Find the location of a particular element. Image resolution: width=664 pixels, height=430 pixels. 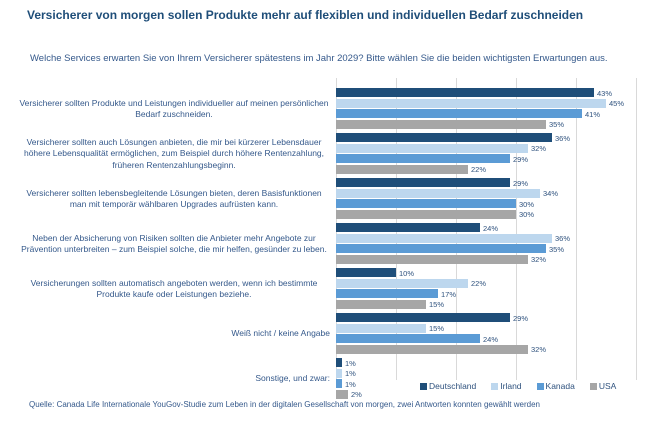

legend-item-irland: Irland is located at coordinates (506, 386).